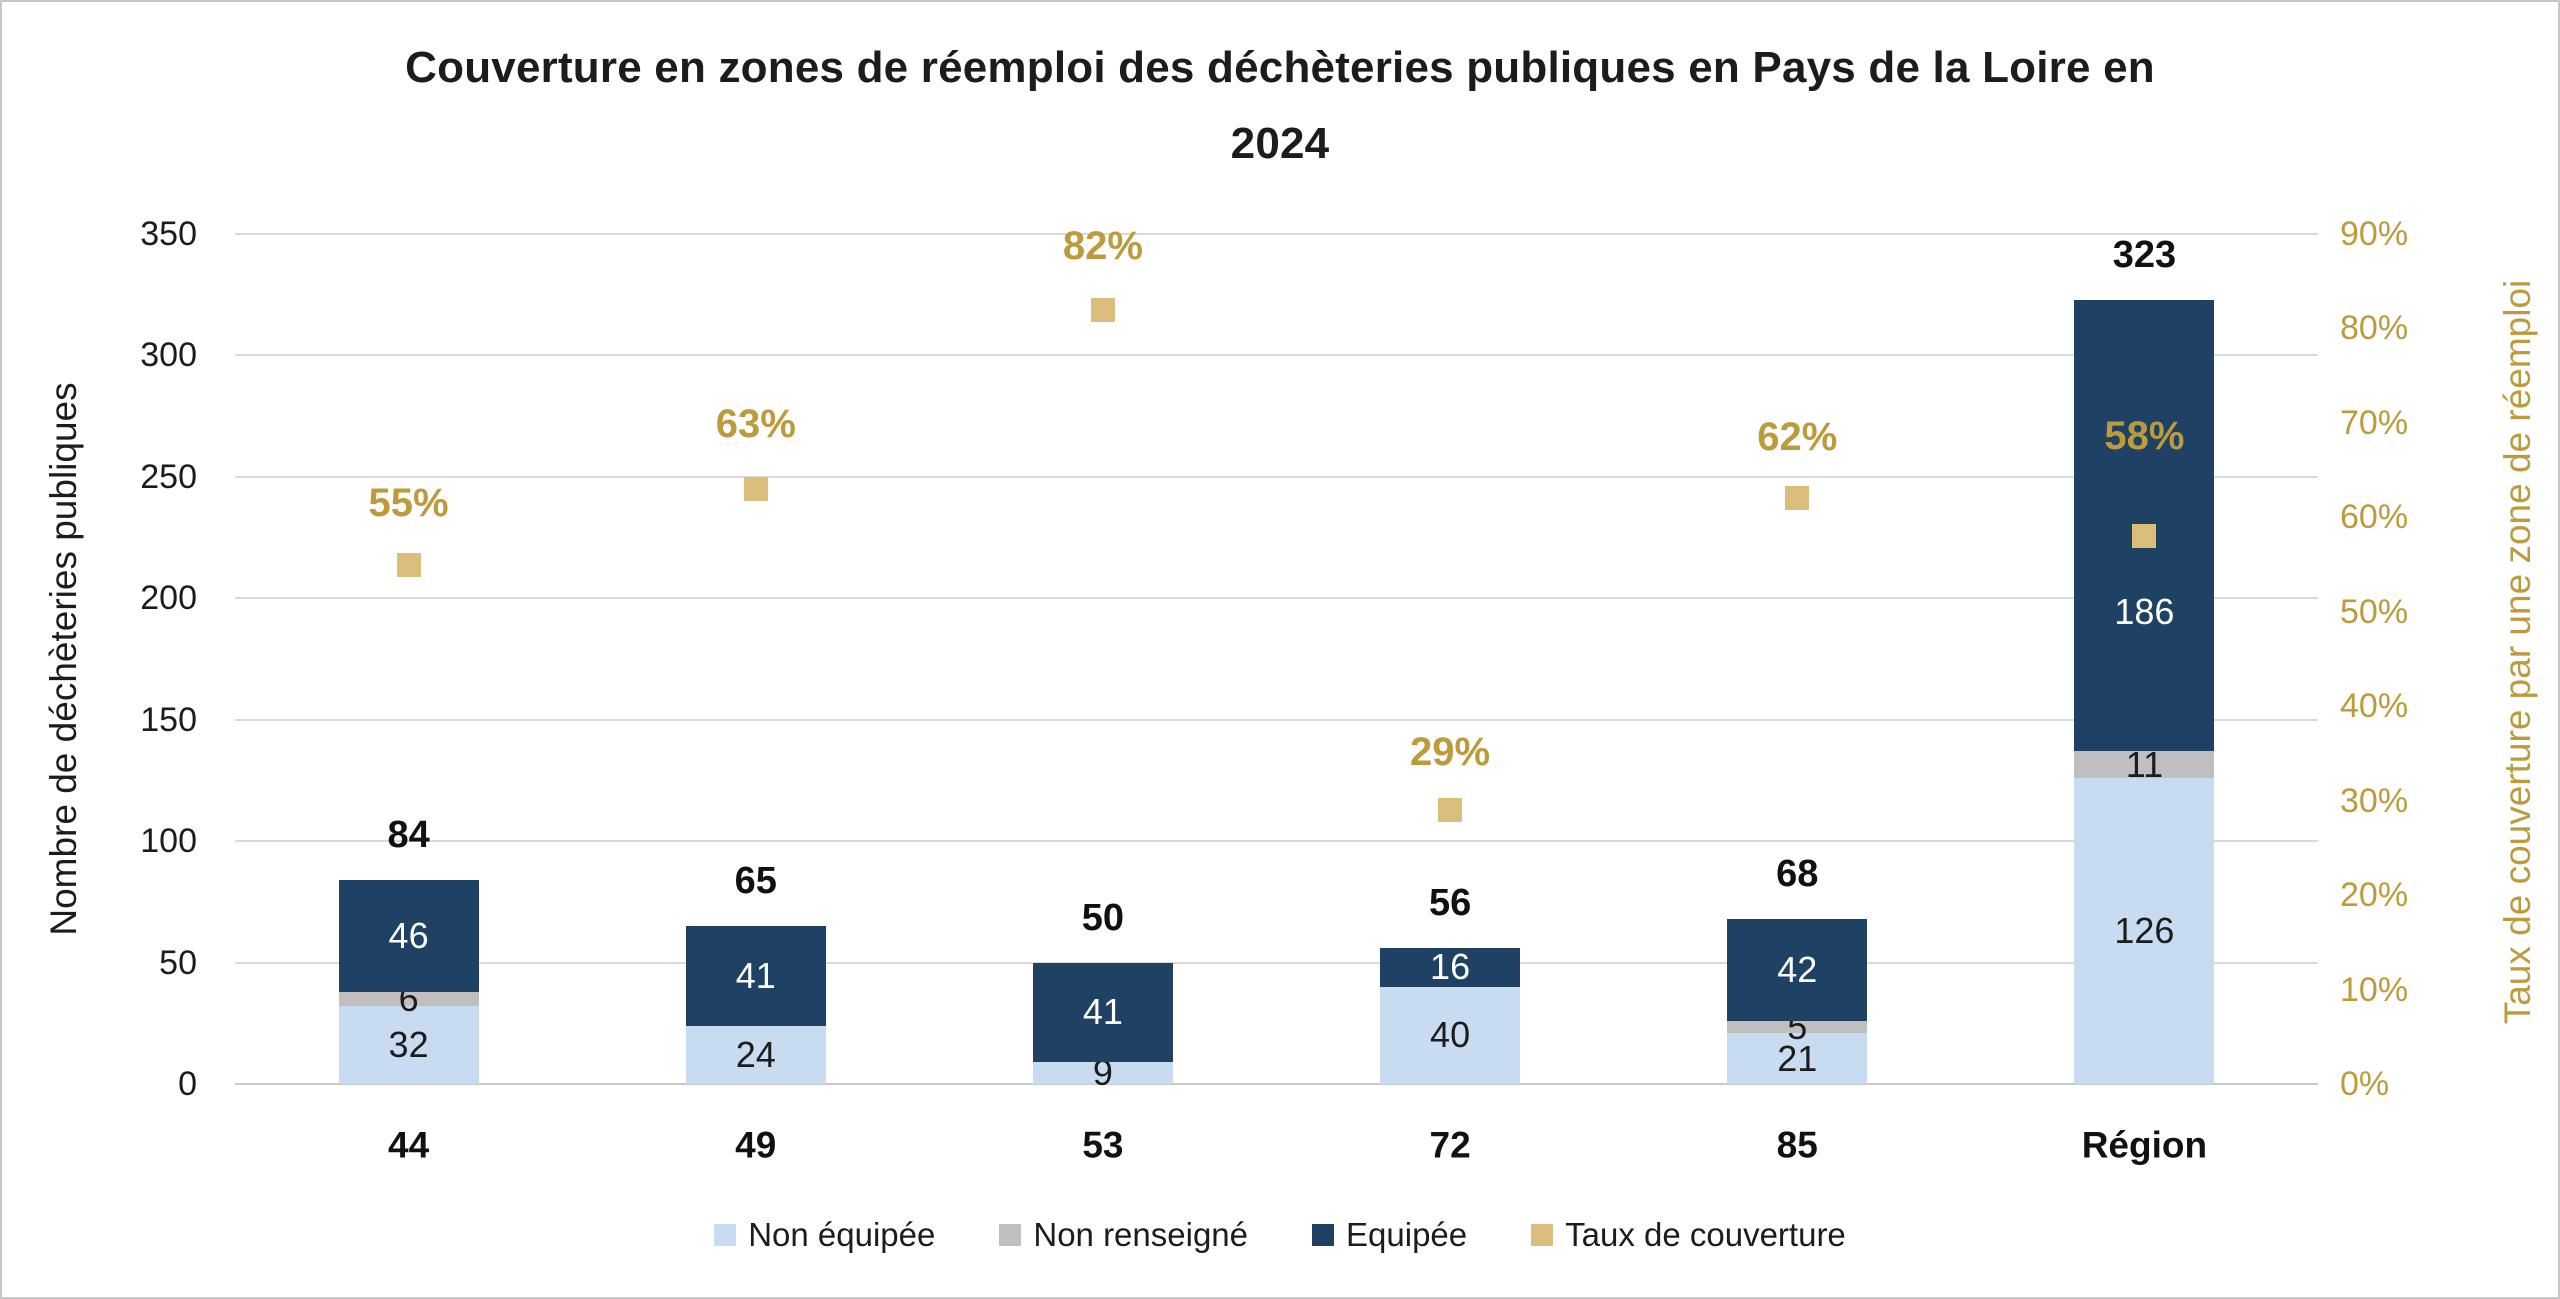 The image size is (2560, 1299). Describe the element at coordinates (1450, 752) in the screenshot. I see `coverage-rate-label: 29%` at that location.